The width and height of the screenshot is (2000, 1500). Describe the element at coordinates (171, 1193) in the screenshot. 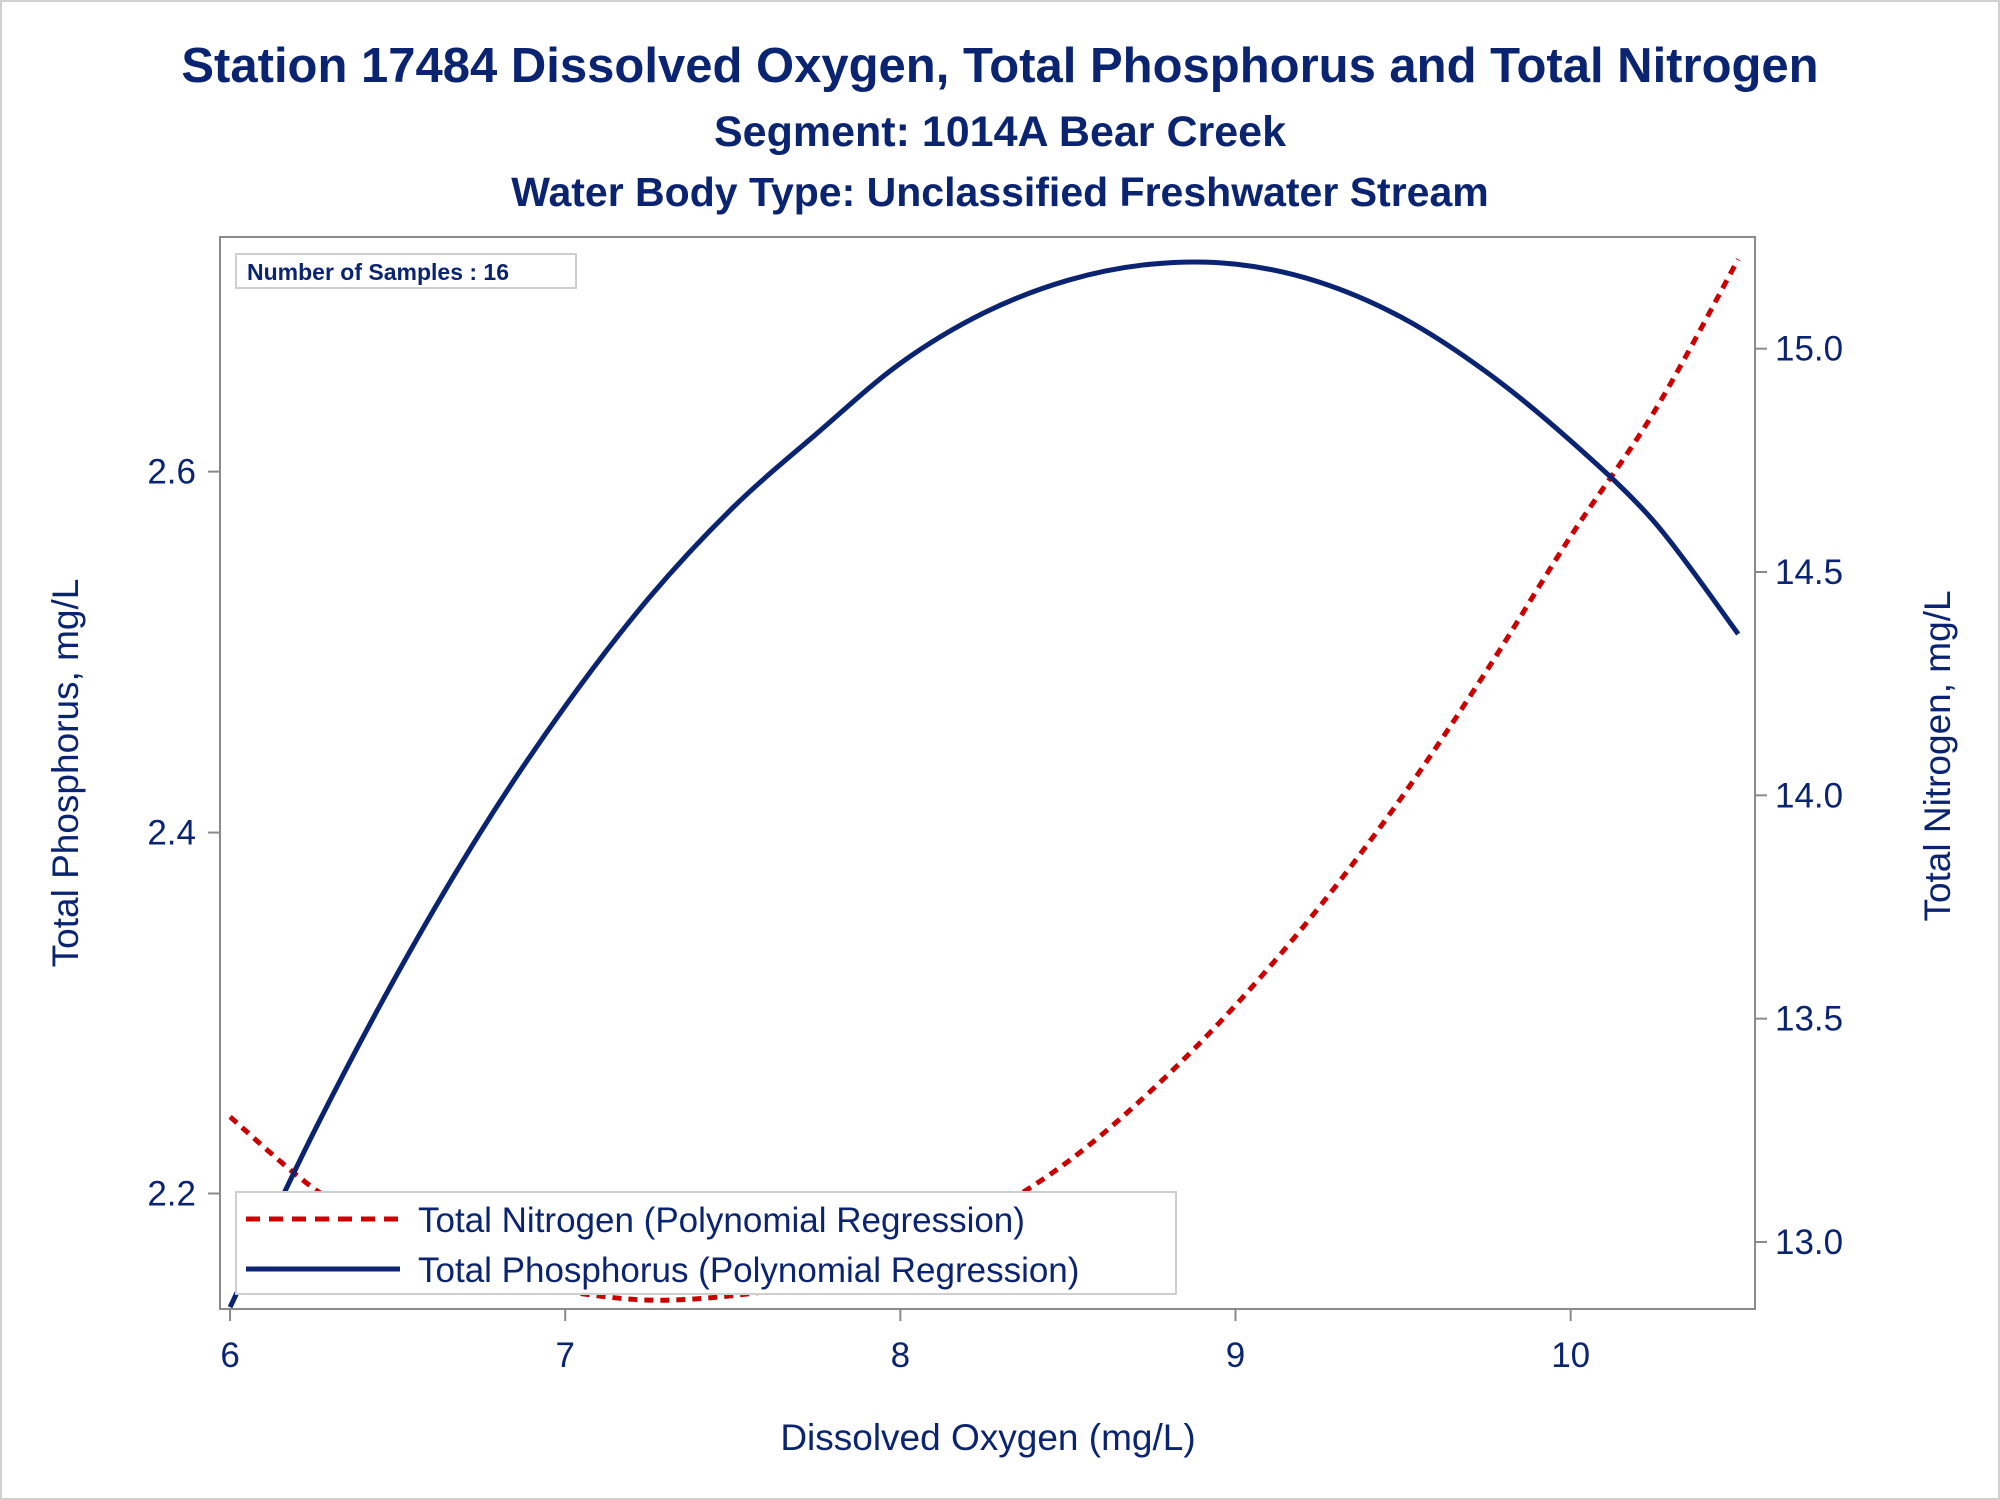

I see `y-tick-label: 2.2` at that location.